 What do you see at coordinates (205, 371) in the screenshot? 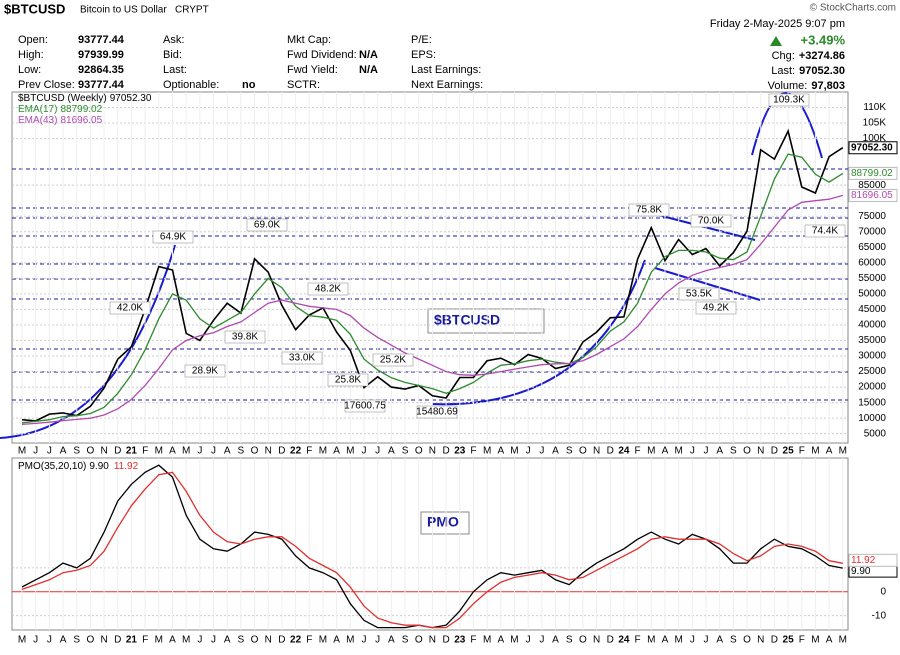
I see `annotation: 28.9K` at bounding box center [205, 371].